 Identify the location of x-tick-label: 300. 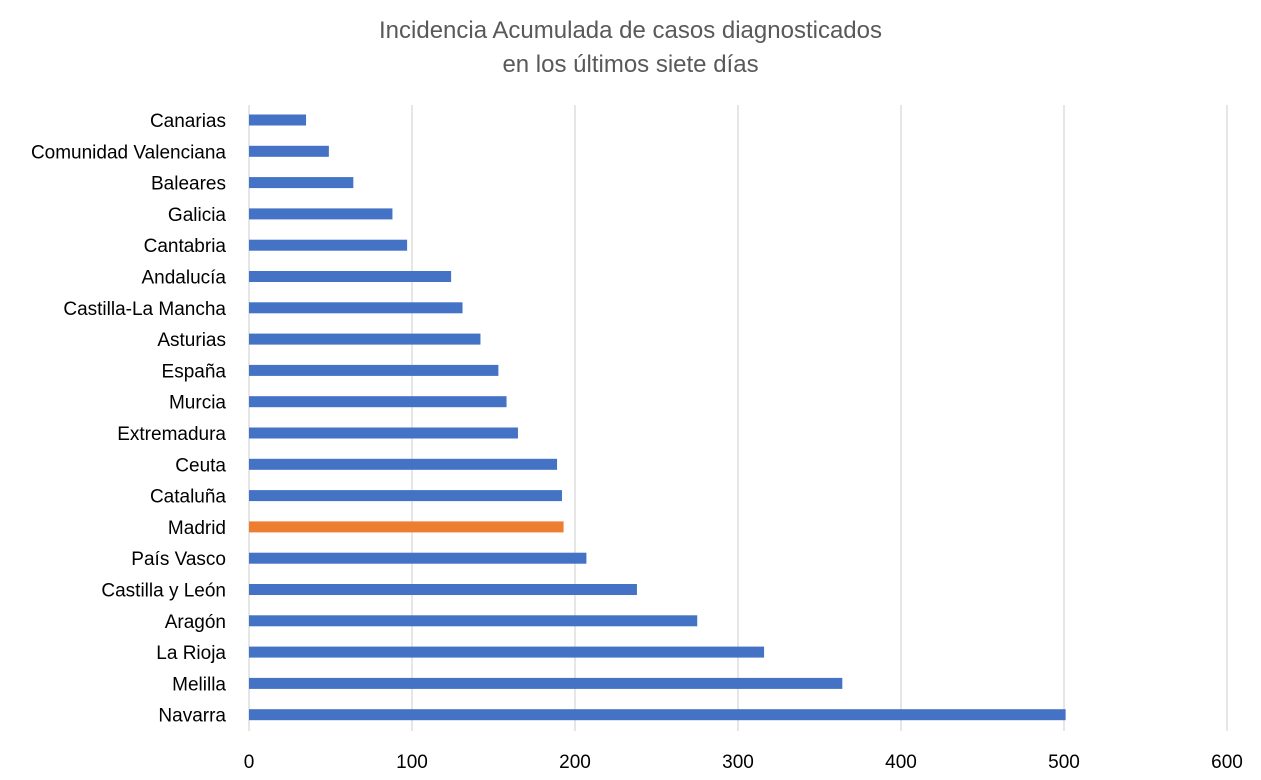
(738, 762).